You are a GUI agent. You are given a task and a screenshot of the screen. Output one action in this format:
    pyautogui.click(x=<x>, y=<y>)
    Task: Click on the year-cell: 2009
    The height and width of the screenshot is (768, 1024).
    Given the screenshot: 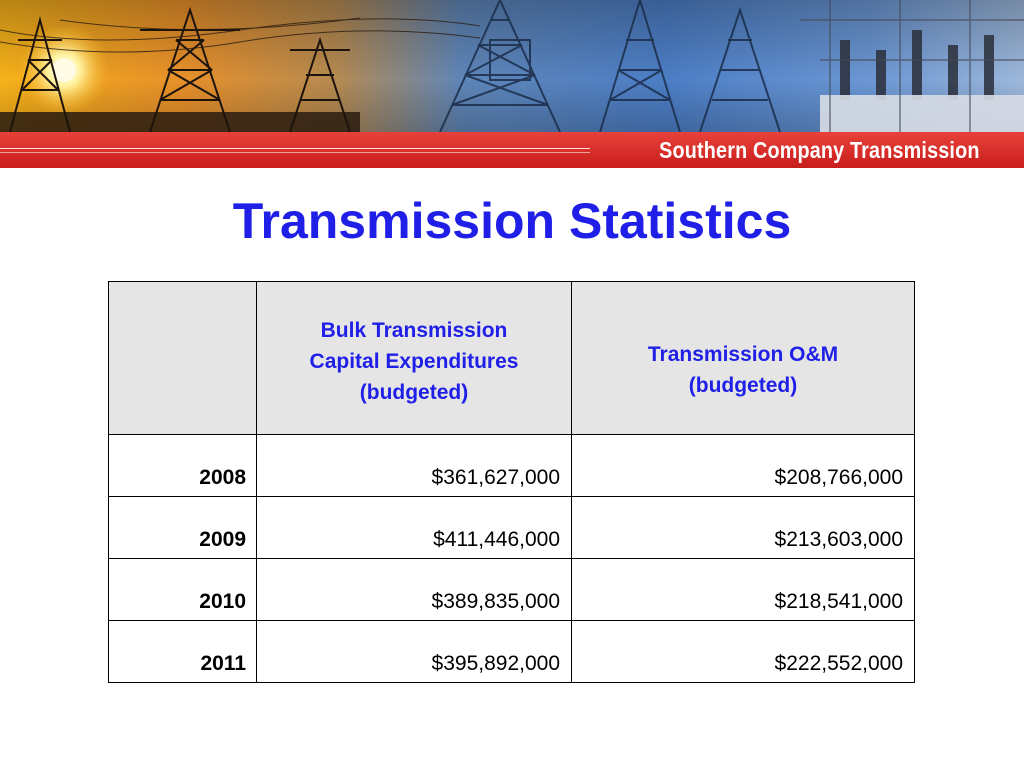 What is the action you would take?
    pyautogui.click(x=182, y=527)
    